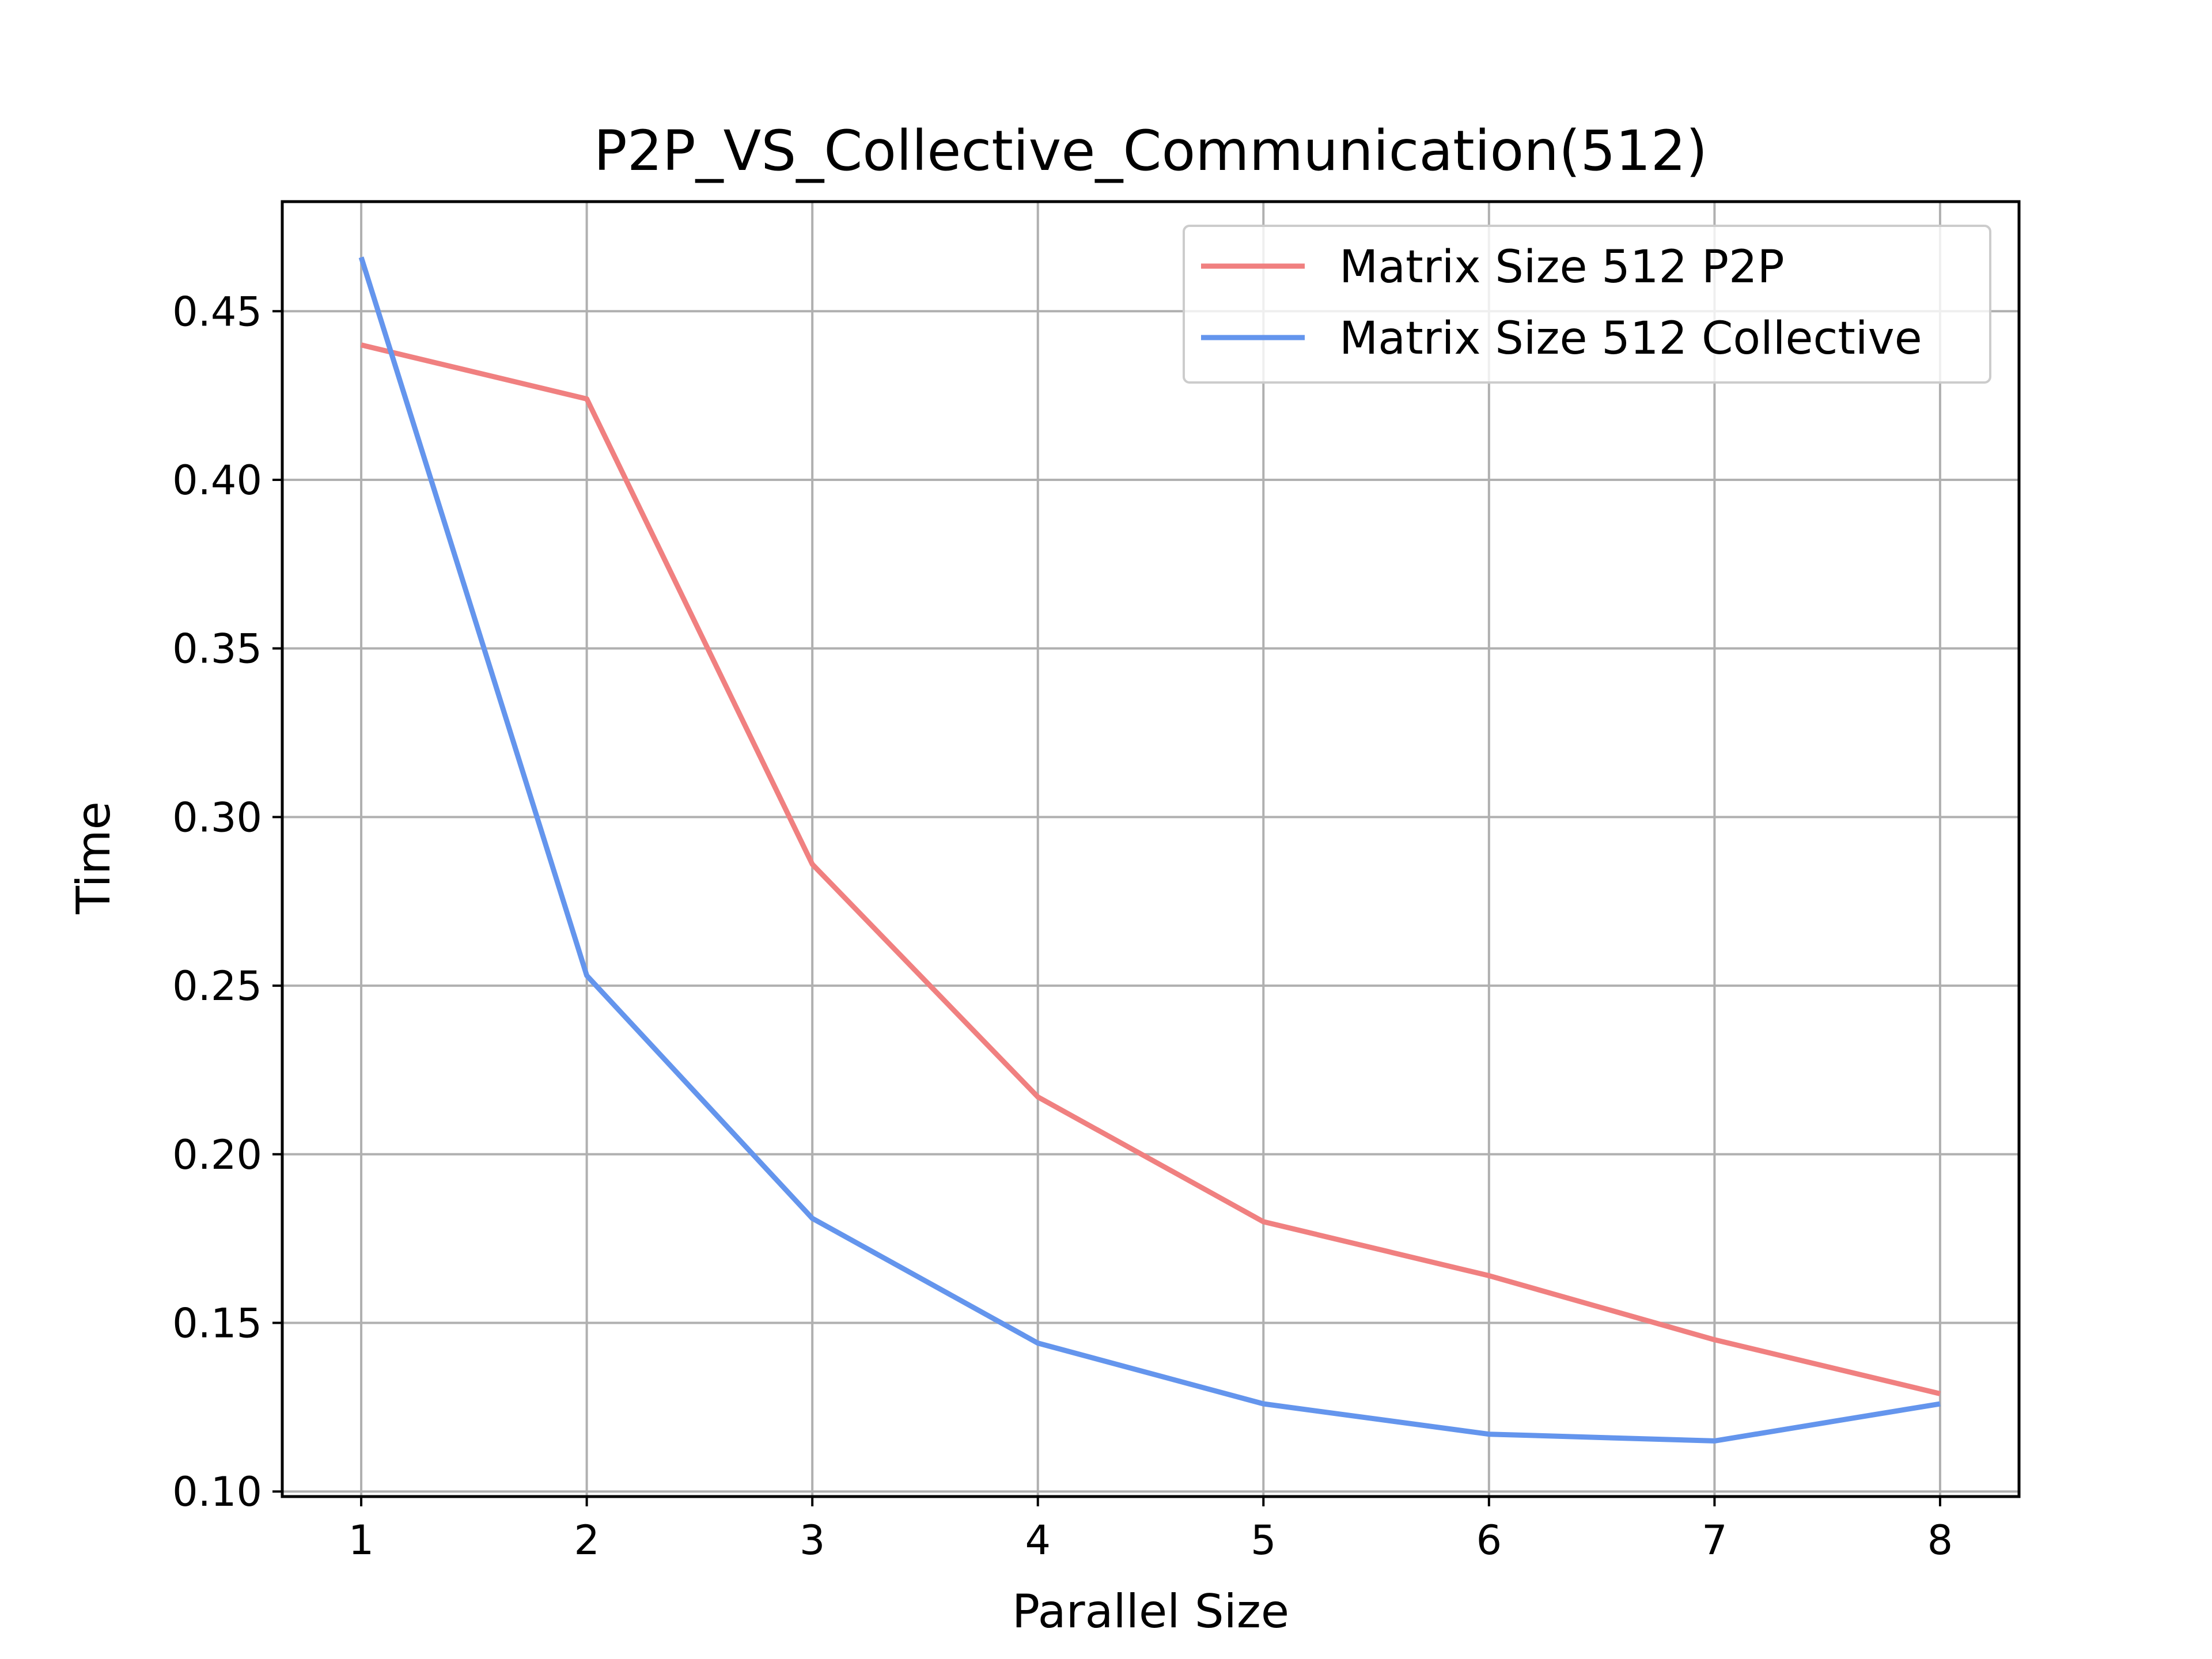 The image size is (2212, 1659). Describe the element at coordinates (217, 311) in the screenshot. I see `y-tick-label: 0.45` at that location.